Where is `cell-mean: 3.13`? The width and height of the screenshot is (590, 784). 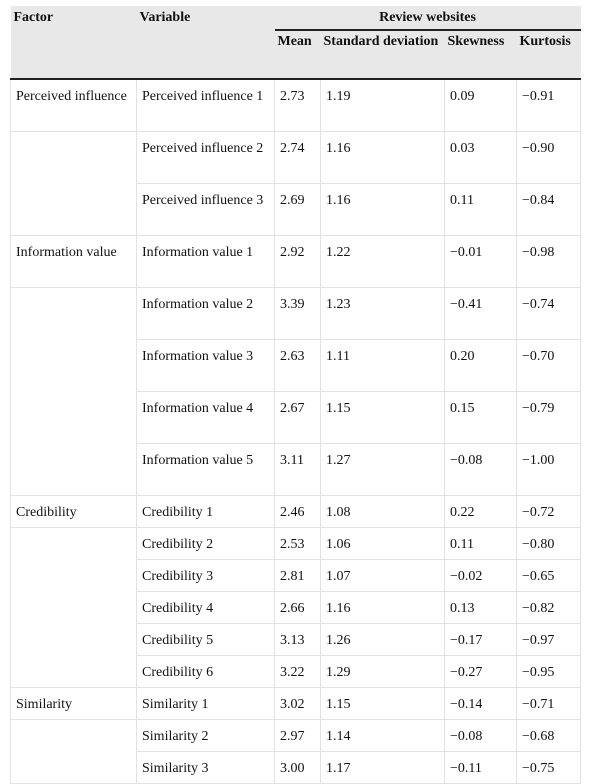 cell-mean: 3.13 is located at coordinates (297, 639).